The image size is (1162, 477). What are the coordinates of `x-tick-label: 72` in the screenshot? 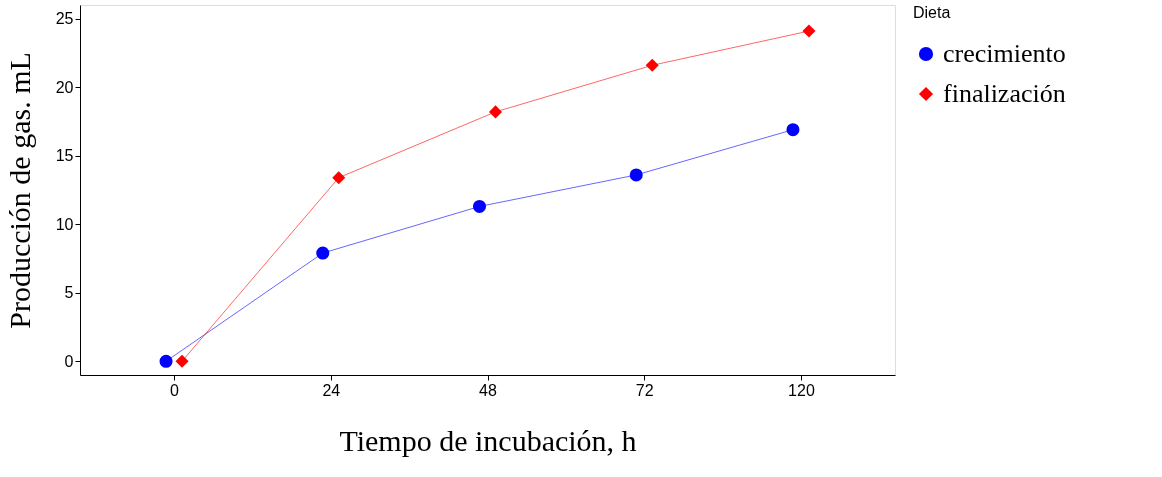 It's located at (644, 390).